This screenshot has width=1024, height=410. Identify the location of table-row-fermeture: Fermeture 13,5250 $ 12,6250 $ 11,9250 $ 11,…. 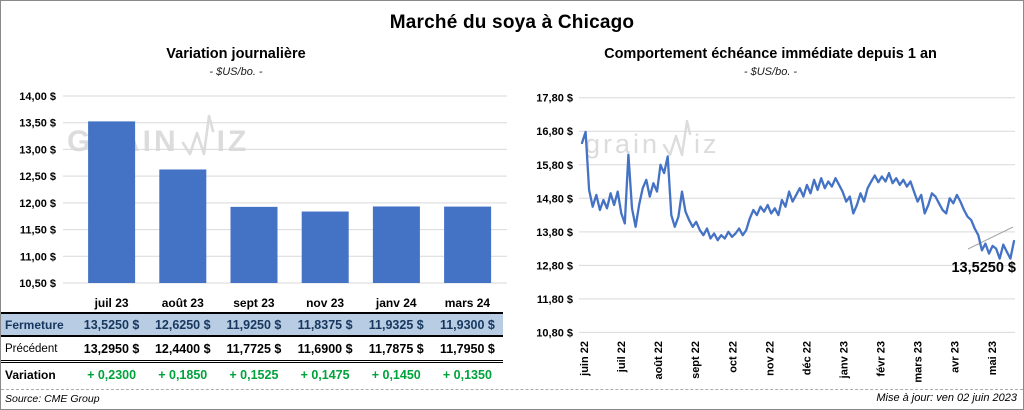
(252, 325).